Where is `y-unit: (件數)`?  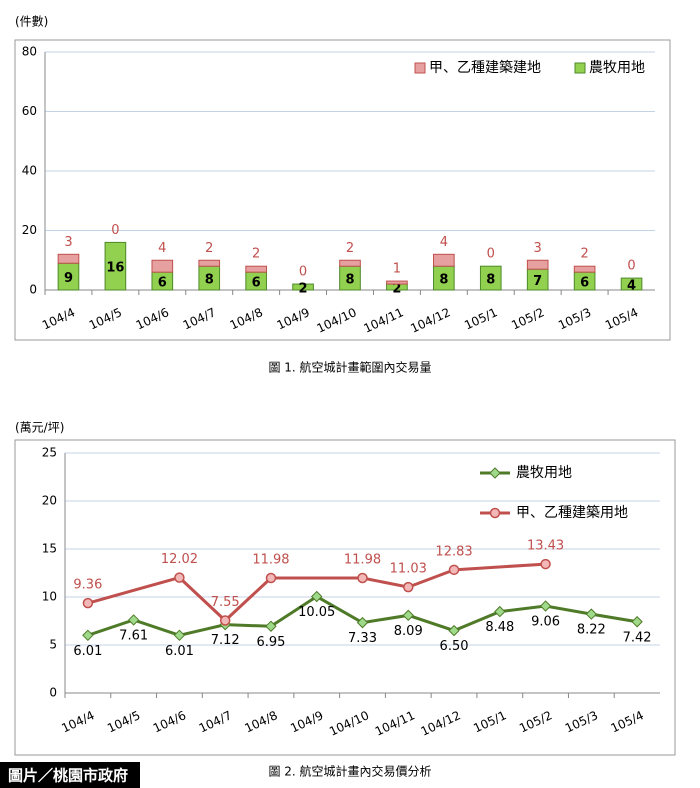
y-unit: (件數) is located at coordinates (31, 22).